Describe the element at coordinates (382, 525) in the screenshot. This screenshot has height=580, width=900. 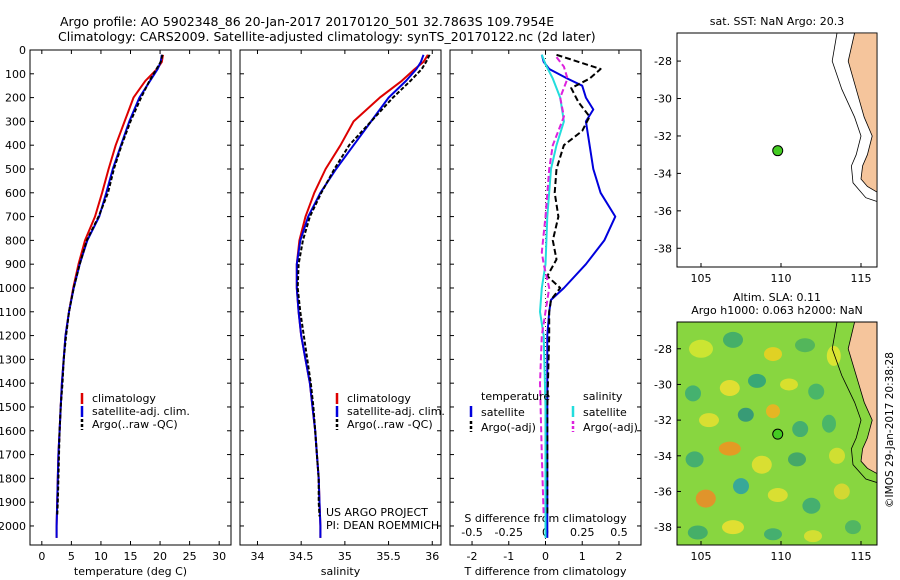
I see `project-note-line2: PI: DEAN ROEMMICH` at that location.